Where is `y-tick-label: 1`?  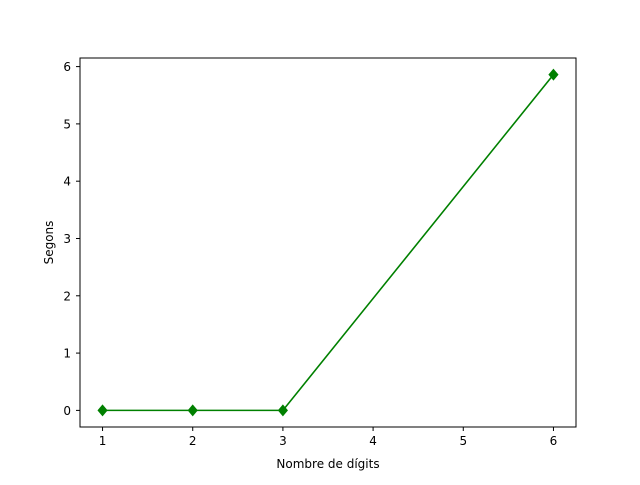
y-tick-label: 1 is located at coordinates (67, 354).